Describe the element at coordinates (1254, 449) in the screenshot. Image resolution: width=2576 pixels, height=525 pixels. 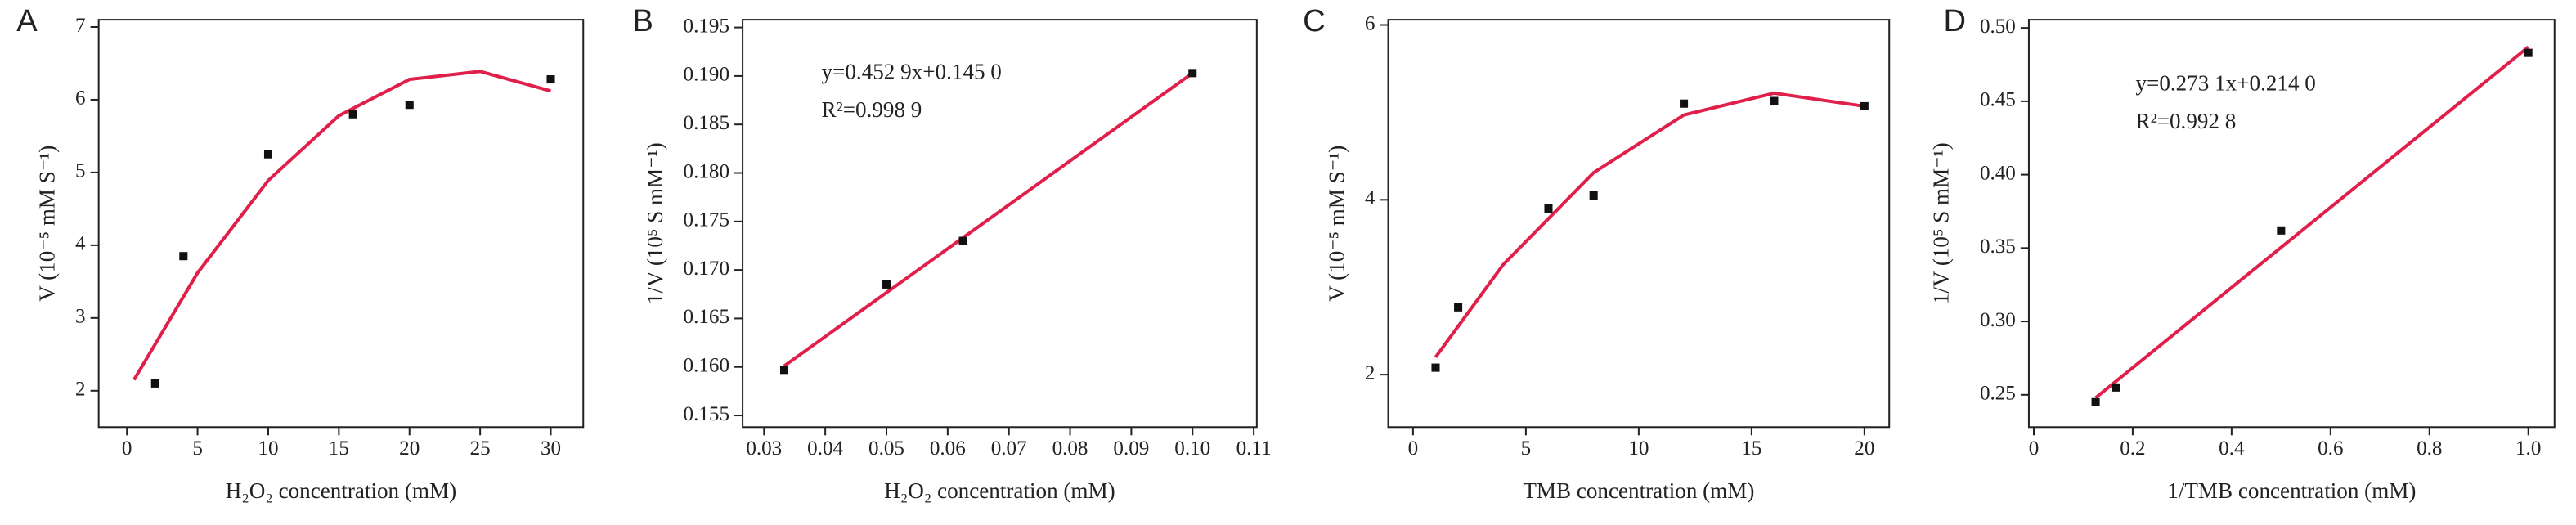
I see `x-tick-label: 0.11` at that location.